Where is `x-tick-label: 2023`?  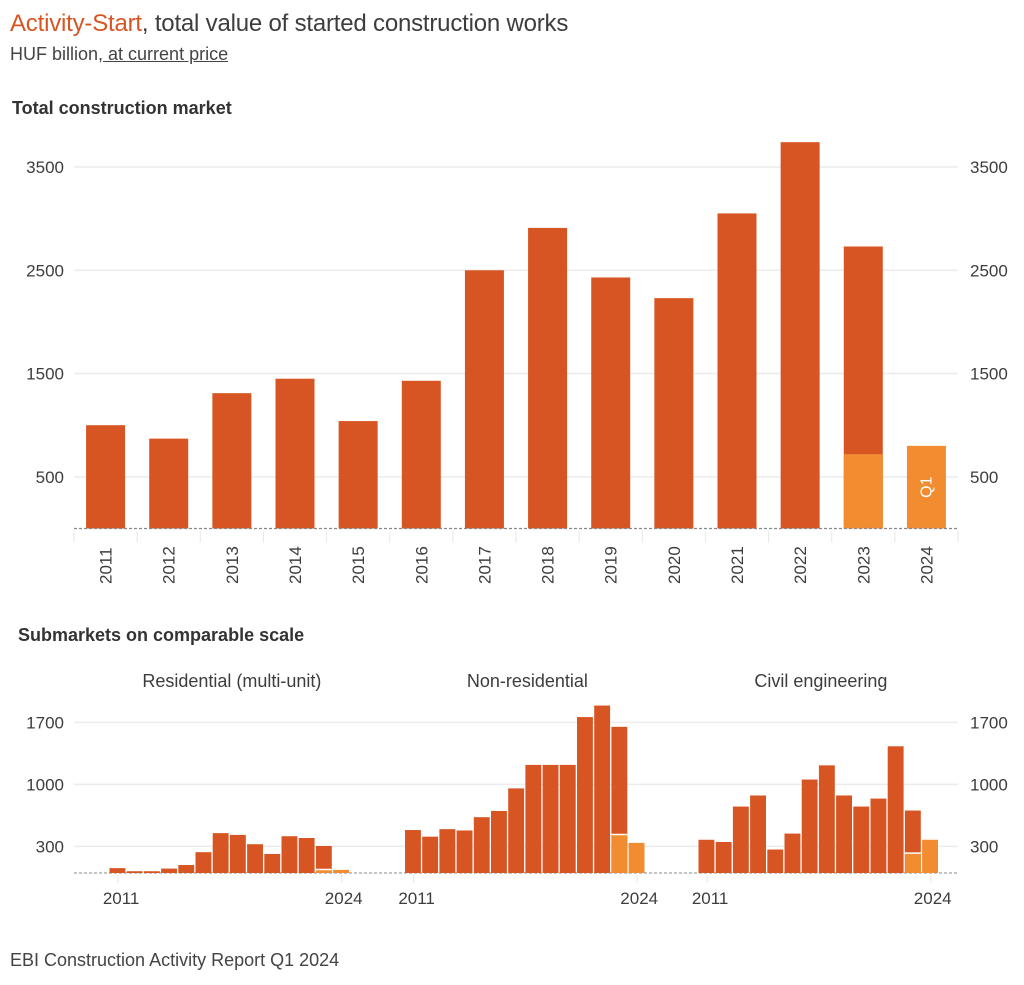
x-tick-label: 2023 is located at coordinates (863, 565).